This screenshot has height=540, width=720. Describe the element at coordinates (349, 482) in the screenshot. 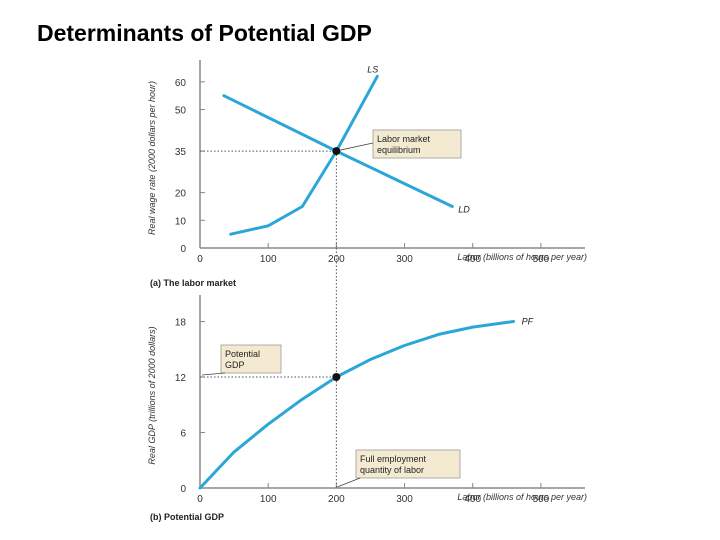

I see `full-employment-annotation-leader` at that location.